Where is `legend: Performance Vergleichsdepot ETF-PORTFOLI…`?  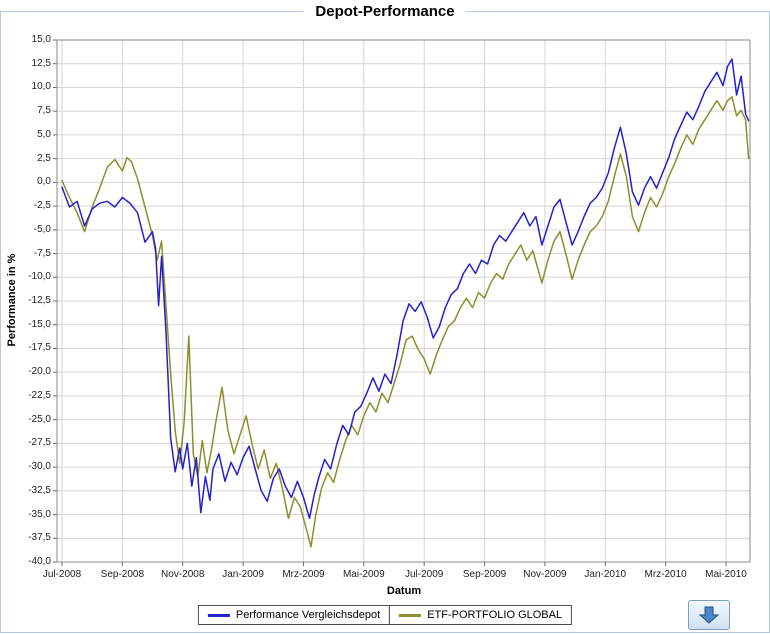
legend: Performance Vergleichsdepot ETF-PORTFOLI… is located at coordinates (385, 615).